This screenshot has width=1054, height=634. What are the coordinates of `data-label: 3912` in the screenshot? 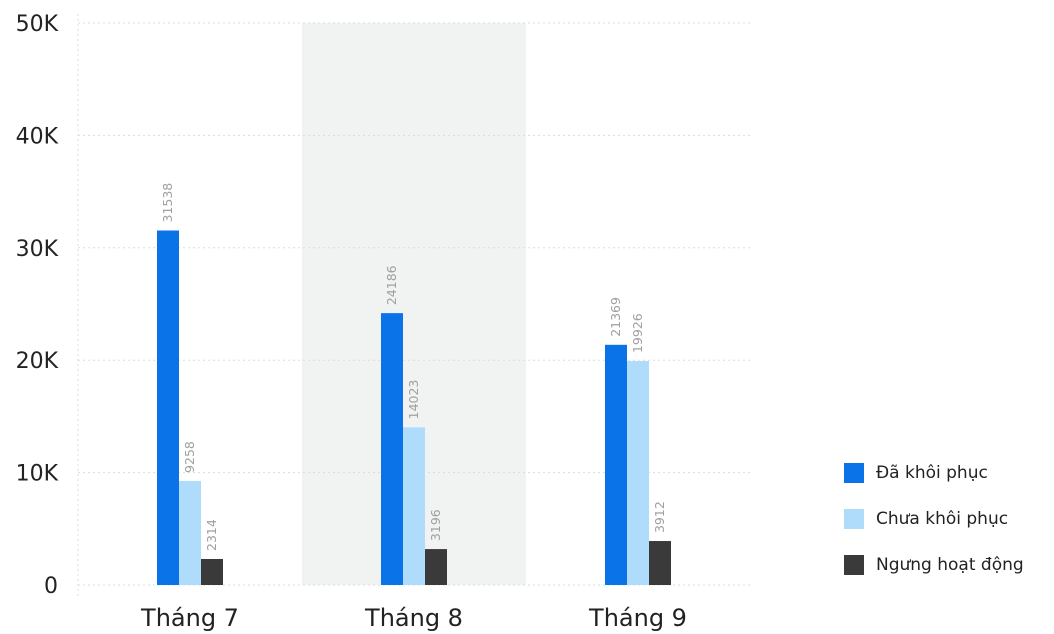 It's located at (659, 517).